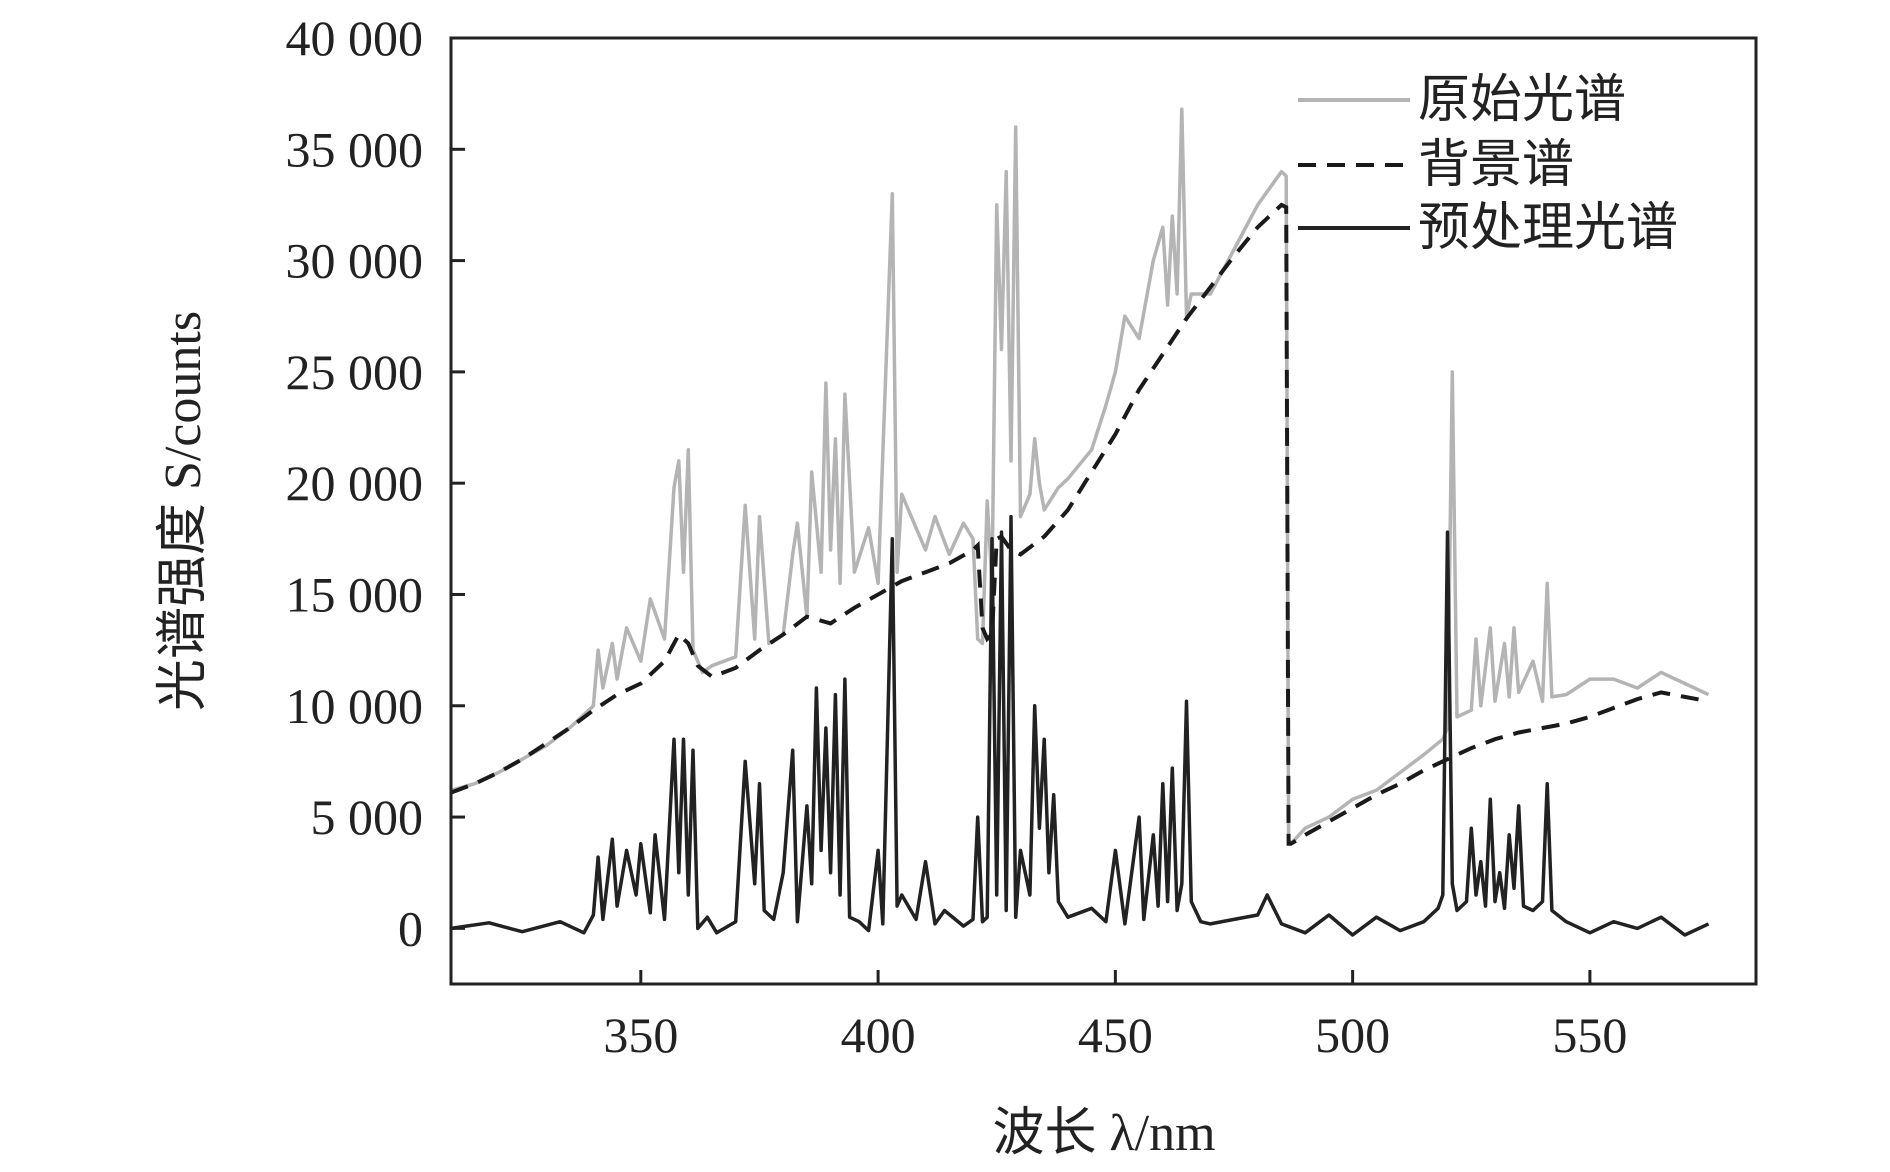  Describe the element at coordinates (1589, 1035) in the screenshot. I see `x-tick-label: 550` at that location.